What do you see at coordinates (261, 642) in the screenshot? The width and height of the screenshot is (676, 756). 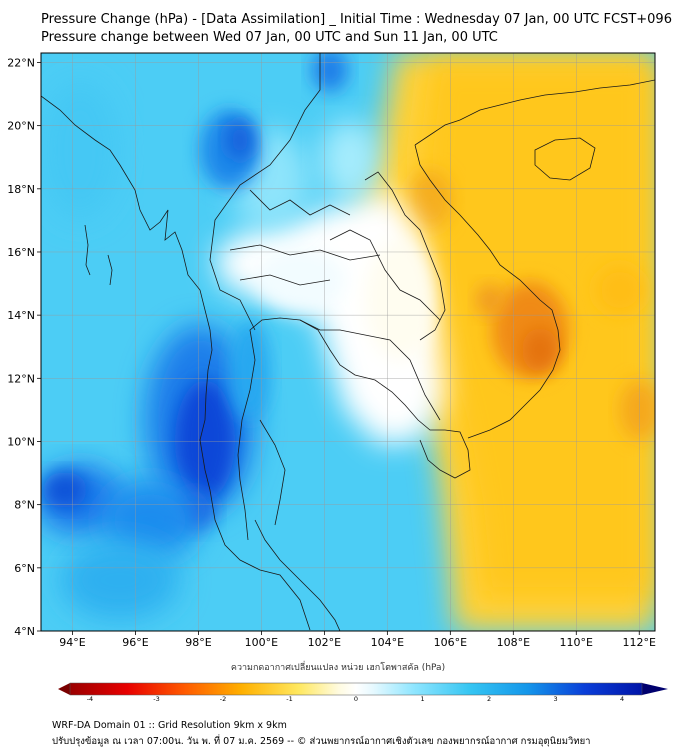 I see `lon-label: 100°E` at bounding box center [261, 642].